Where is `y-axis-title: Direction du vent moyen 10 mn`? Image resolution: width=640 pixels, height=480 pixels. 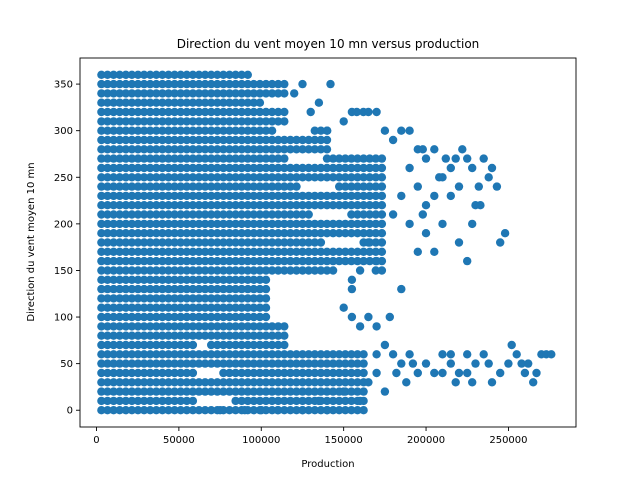 y-axis-title: Direction du vent moyen 10 mn is located at coordinates (31, 241).